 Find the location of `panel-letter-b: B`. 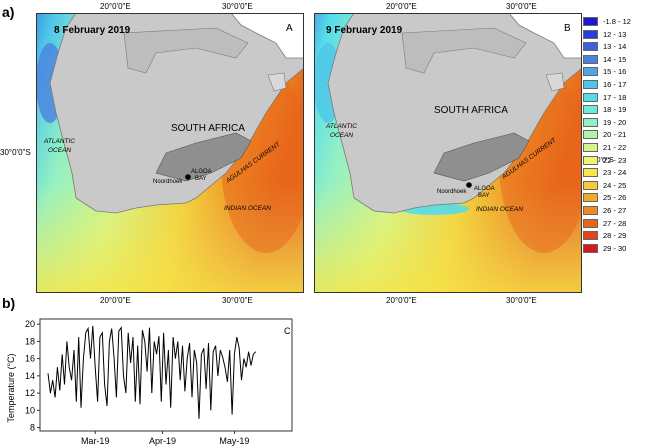

panel-letter-b: B is located at coordinates (567, 28).